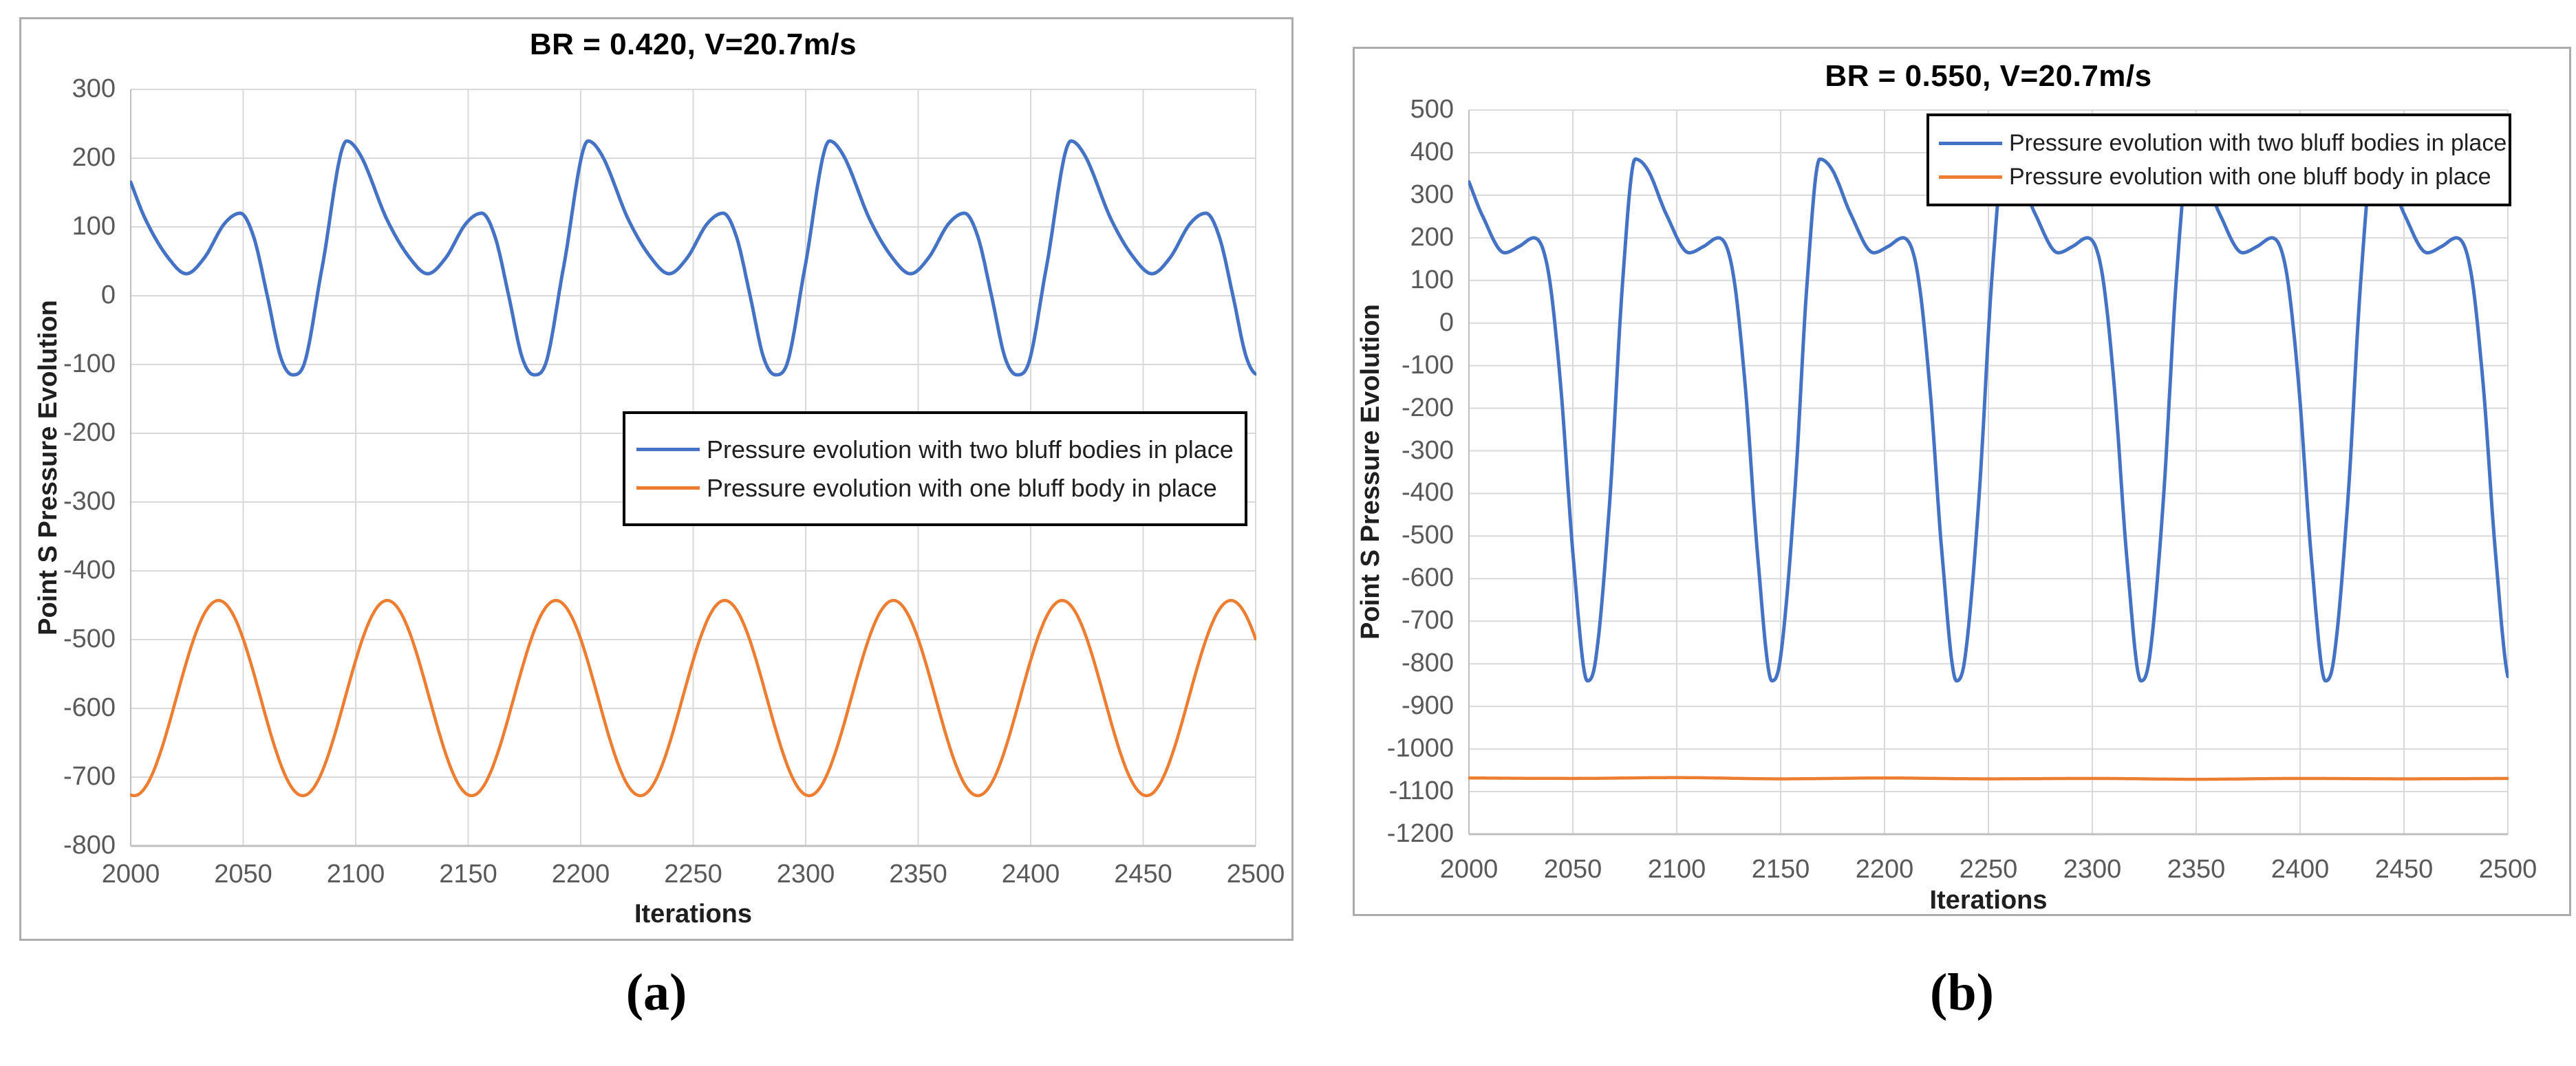  What do you see at coordinates (693, 44) in the screenshot?
I see `chart-a-title: BR = 0.420, V=20.7m/s` at bounding box center [693, 44].